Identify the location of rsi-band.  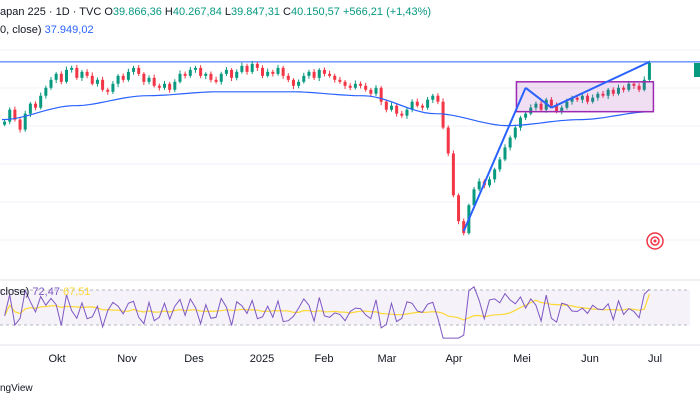
(345, 307).